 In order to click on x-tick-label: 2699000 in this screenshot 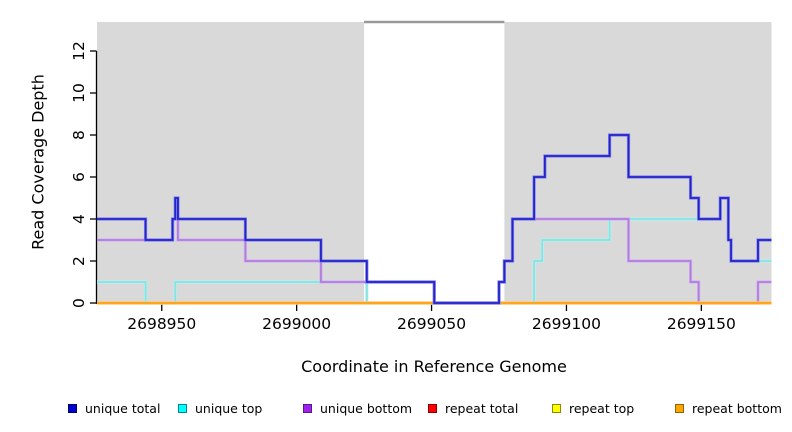, I will do `click(297, 324)`.